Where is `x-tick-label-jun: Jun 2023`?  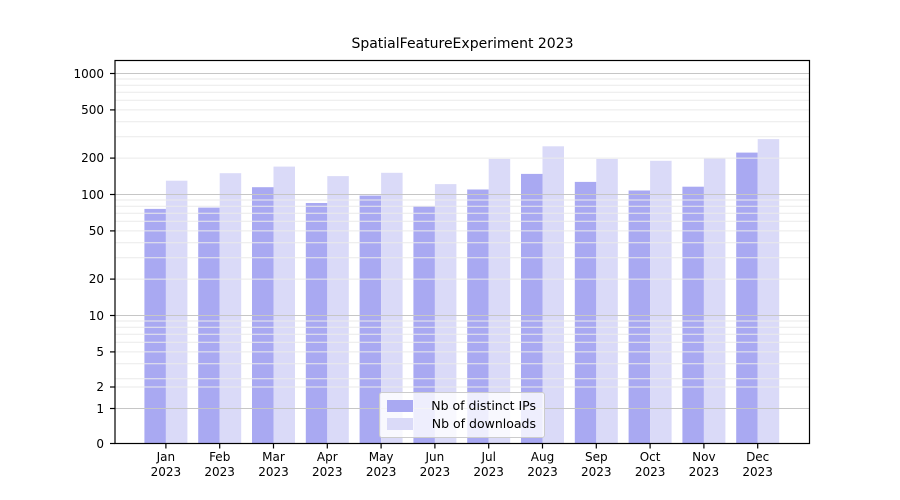 x-tick-label-jun: Jun 2023 is located at coordinates (435, 465).